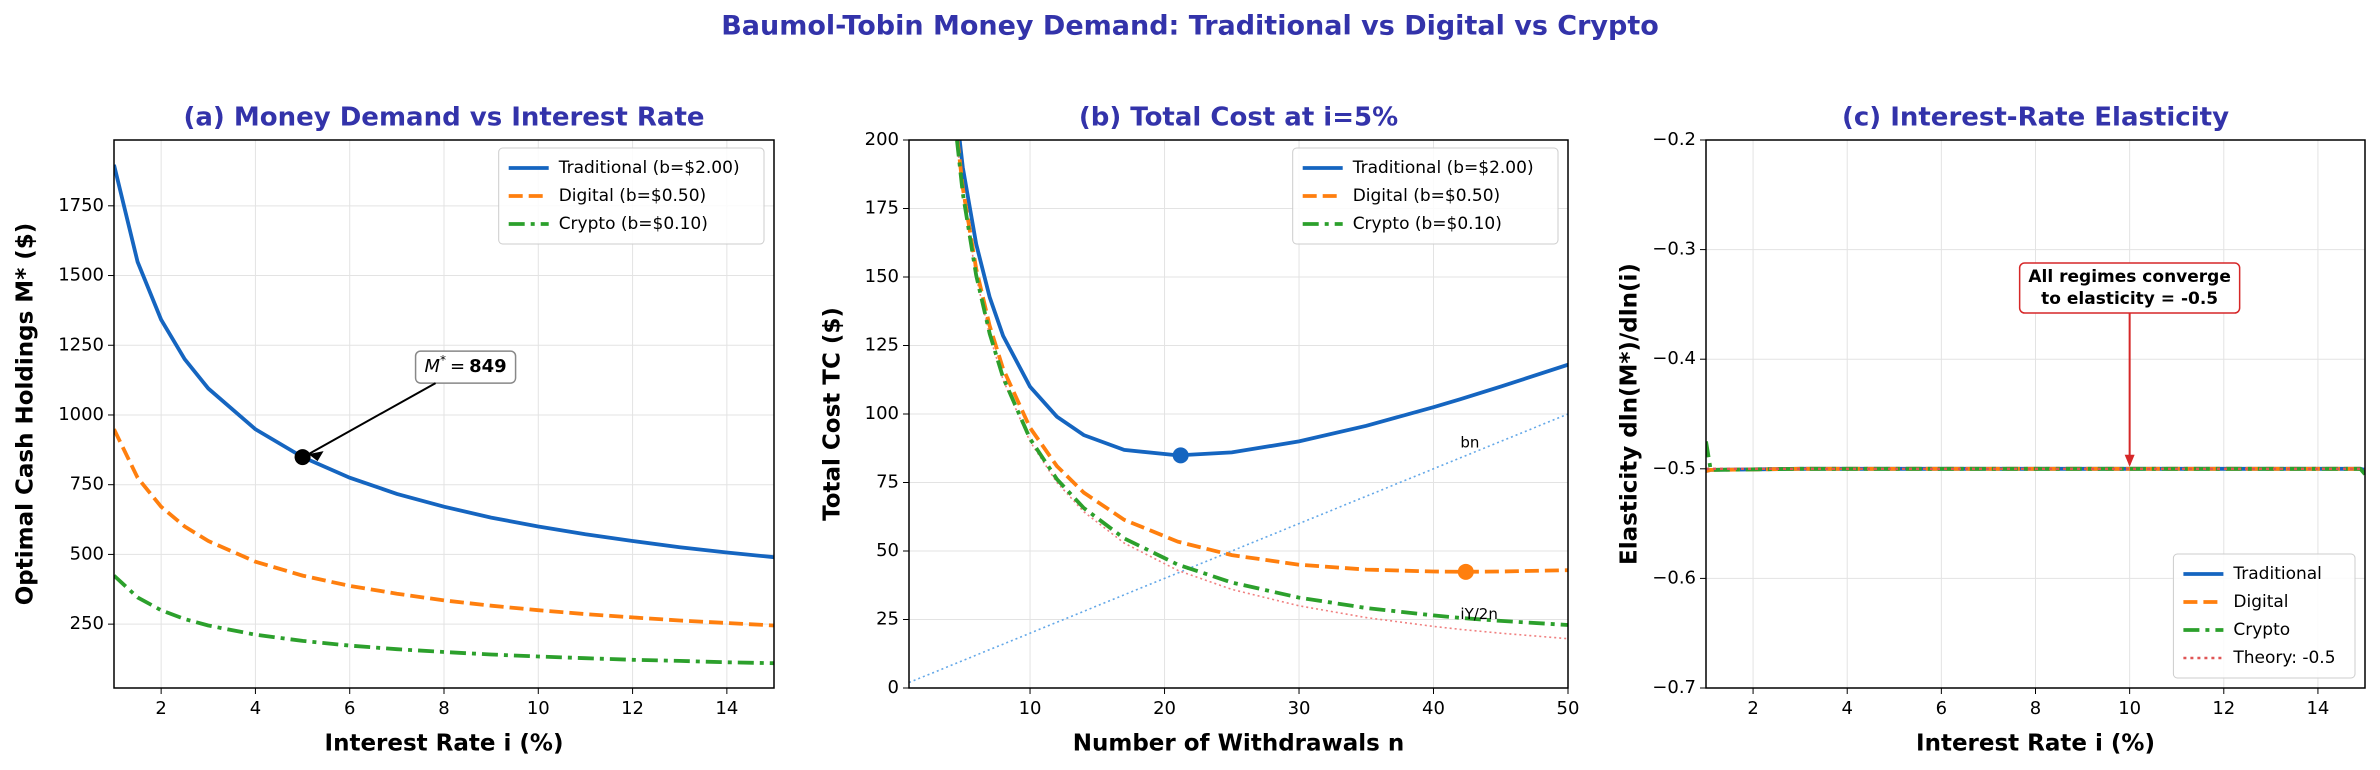  Describe the element at coordinates (432, 366) in the screenshot. I see `annotation-symbol: M` at that location.